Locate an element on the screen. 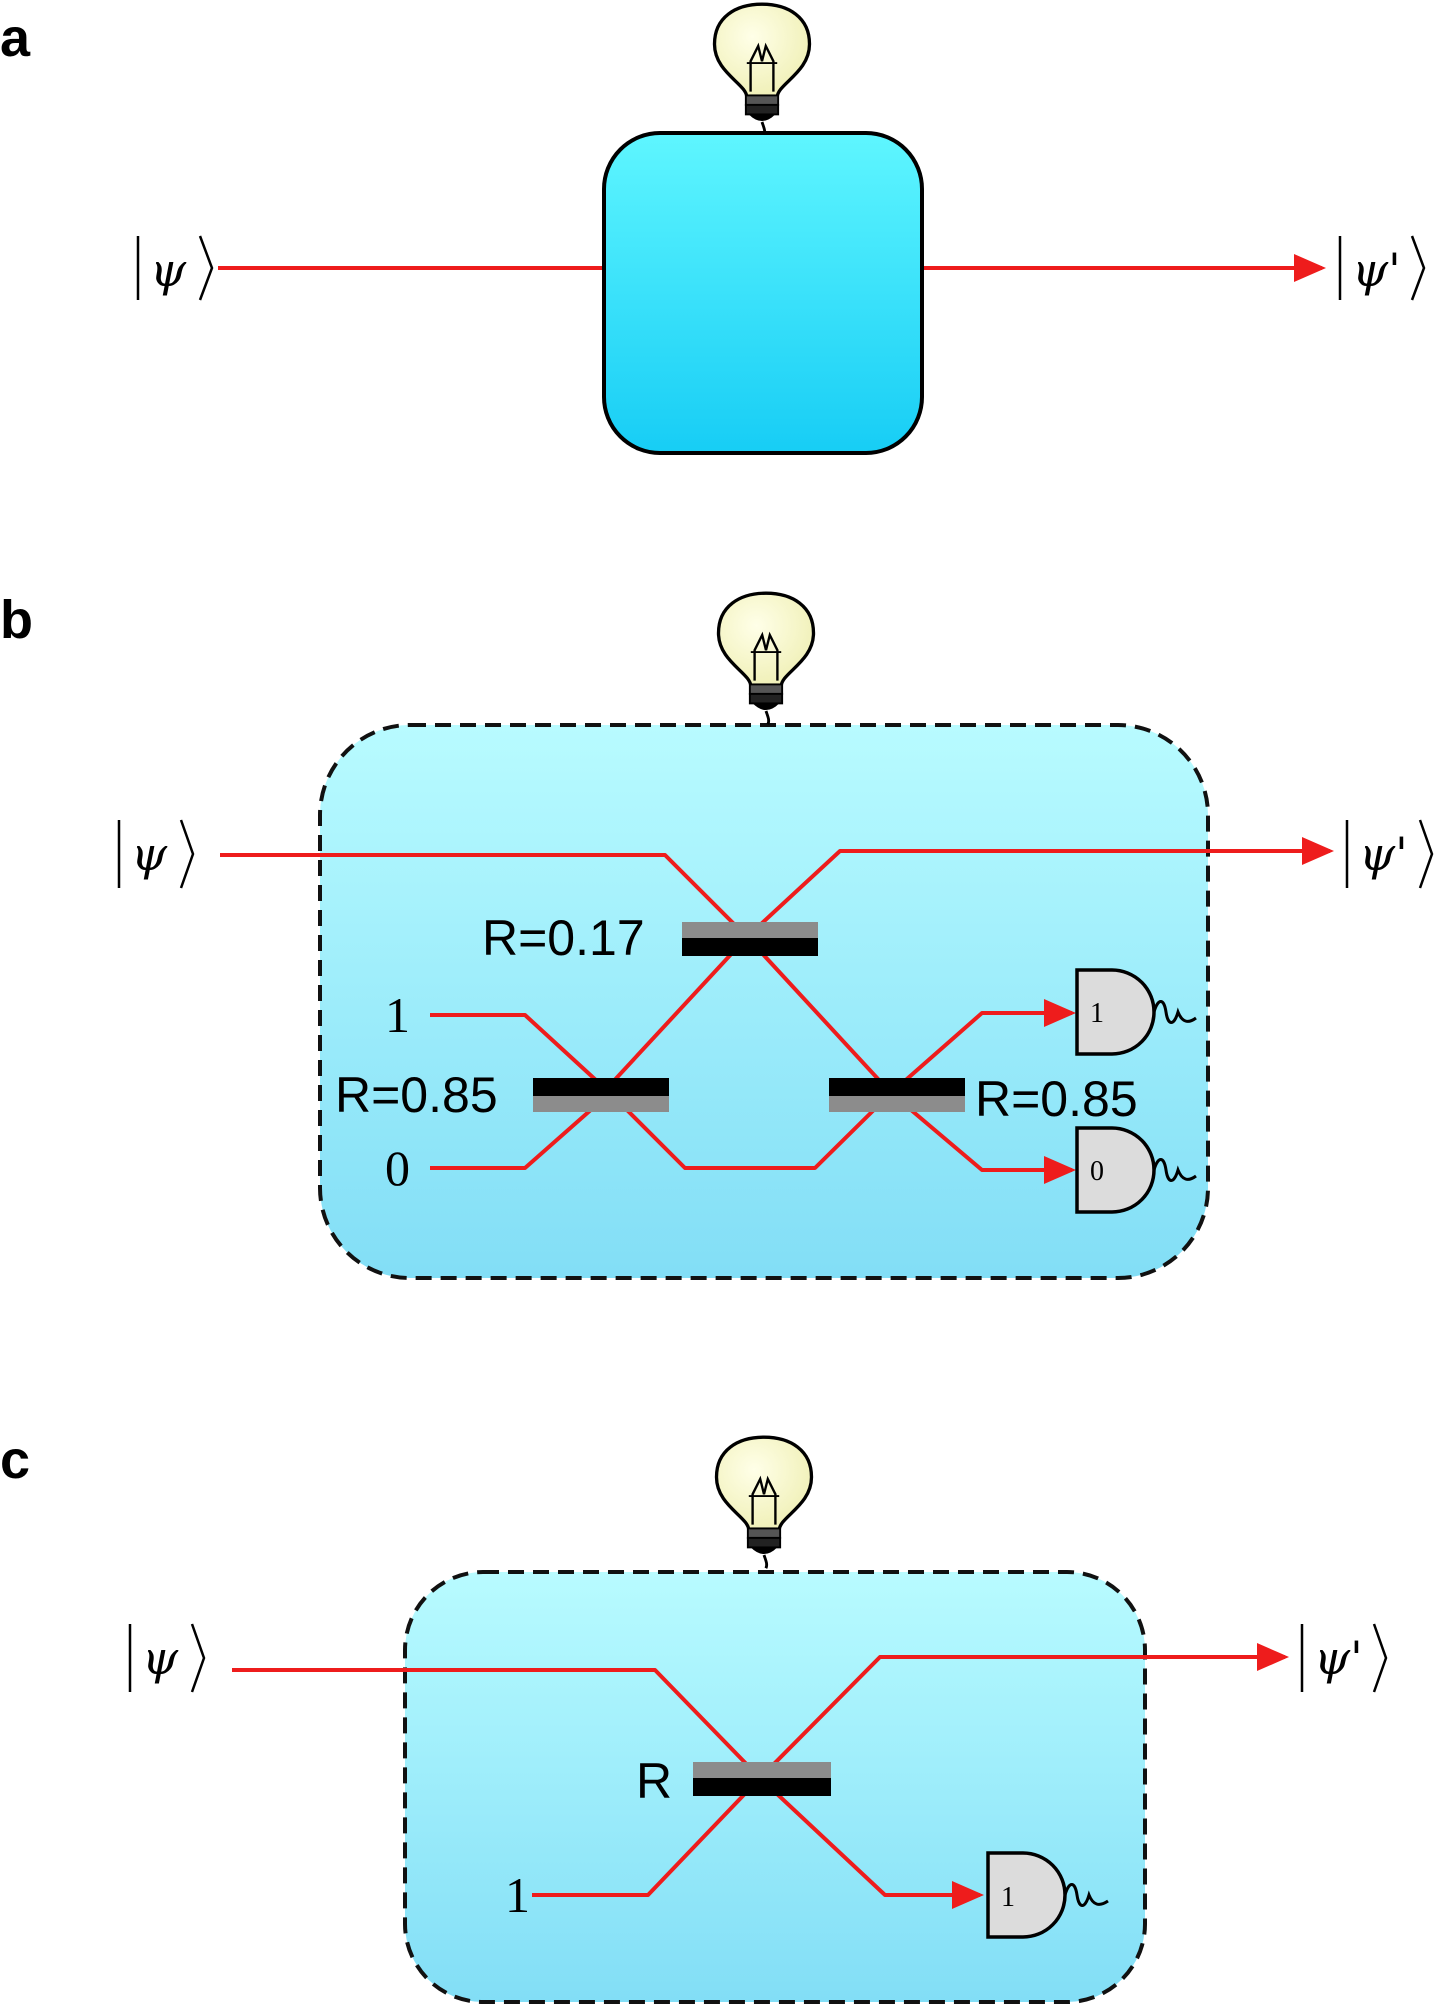 The width and height of the screenshot is (1442, 2016). reflectivity-label: R is located at coordinates (654, 1781).